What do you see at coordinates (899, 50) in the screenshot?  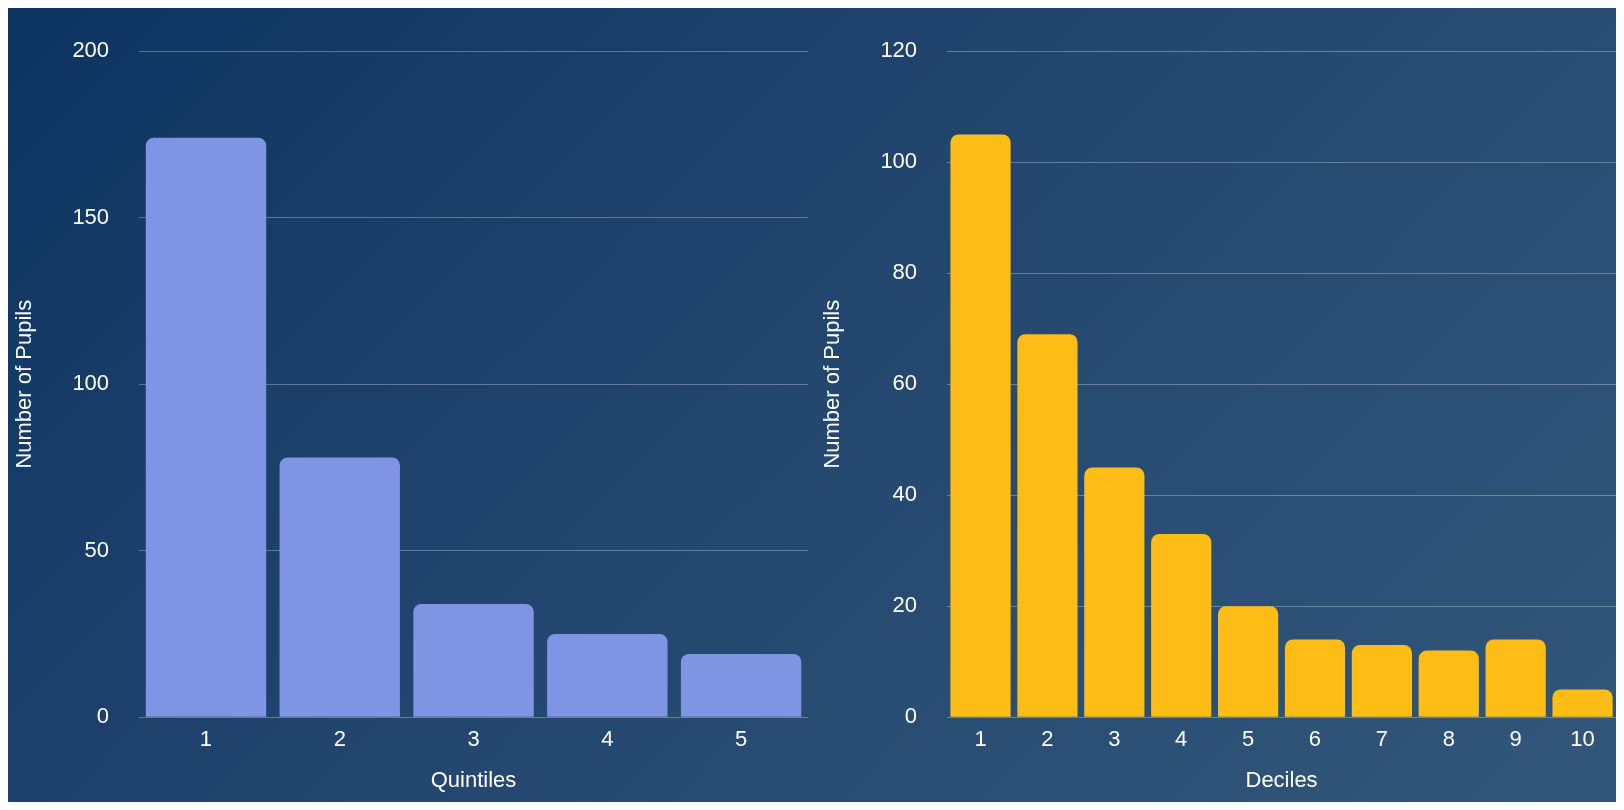 I see `y-tick-label: 120` at bounding box center [899, 50].